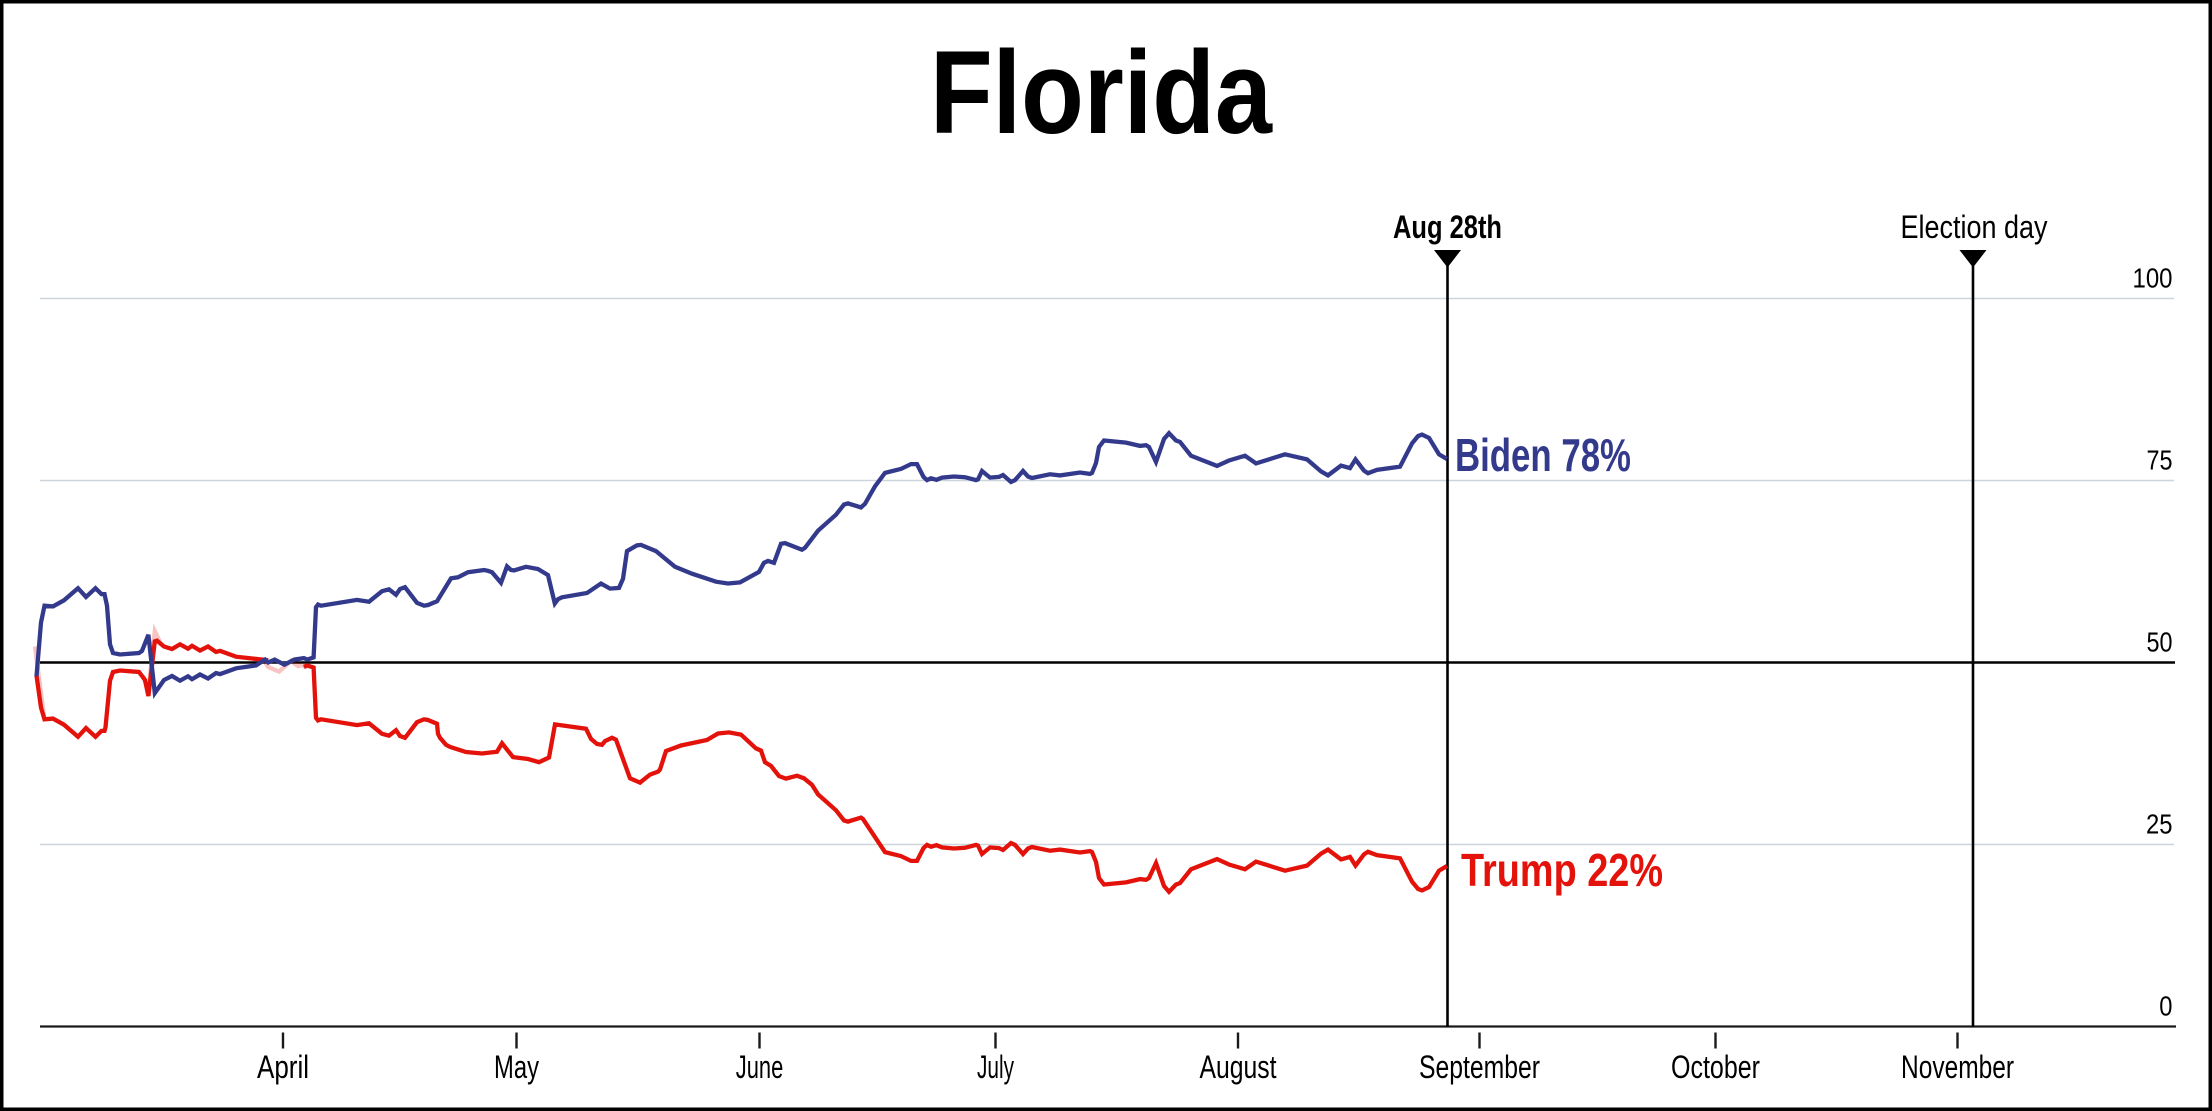  What do you see at coordinates (1447, 227) in the screenshot?
I see `svg-text: Aug 28th` at bounding box center [1447, 227].